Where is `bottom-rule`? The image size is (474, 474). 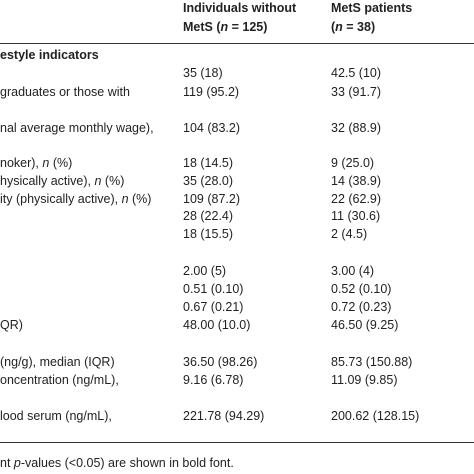
bottom-rule is located at coordinates (237, 442).